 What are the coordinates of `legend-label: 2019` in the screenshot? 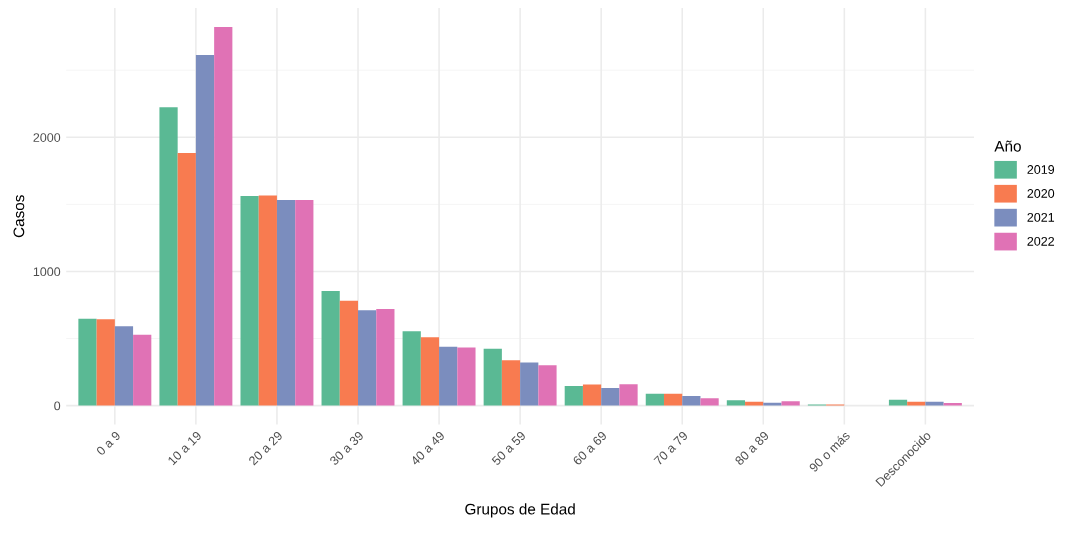 It's located at (1041, 169).